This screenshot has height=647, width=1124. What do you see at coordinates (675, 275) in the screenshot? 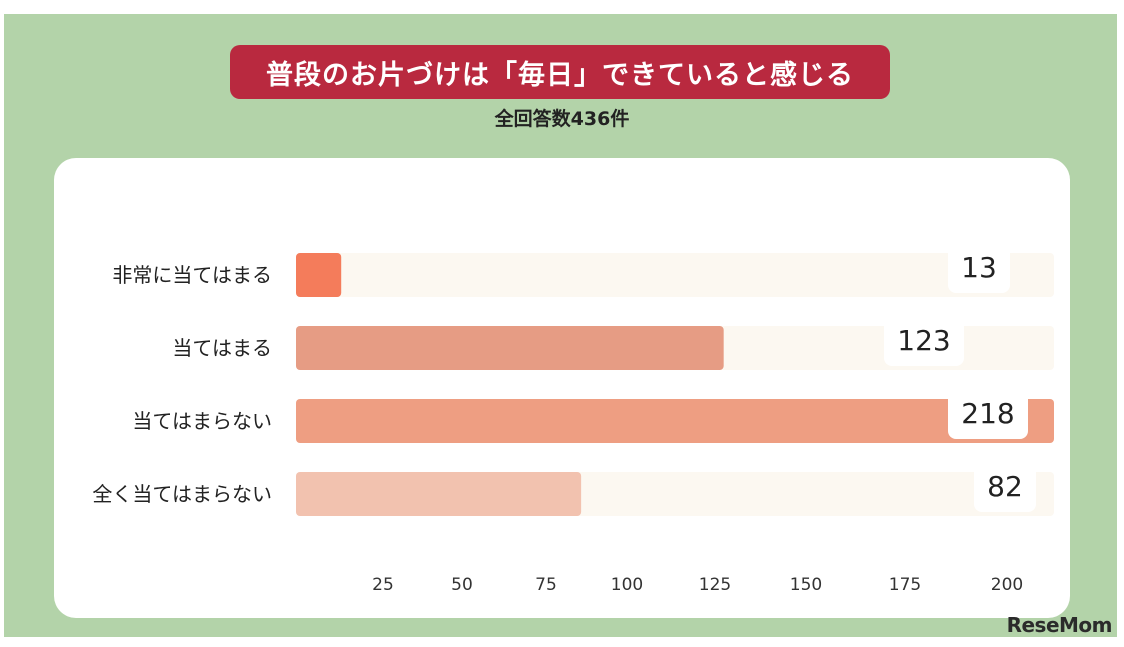
I see `bar-track` at bounding box center [675, 275].